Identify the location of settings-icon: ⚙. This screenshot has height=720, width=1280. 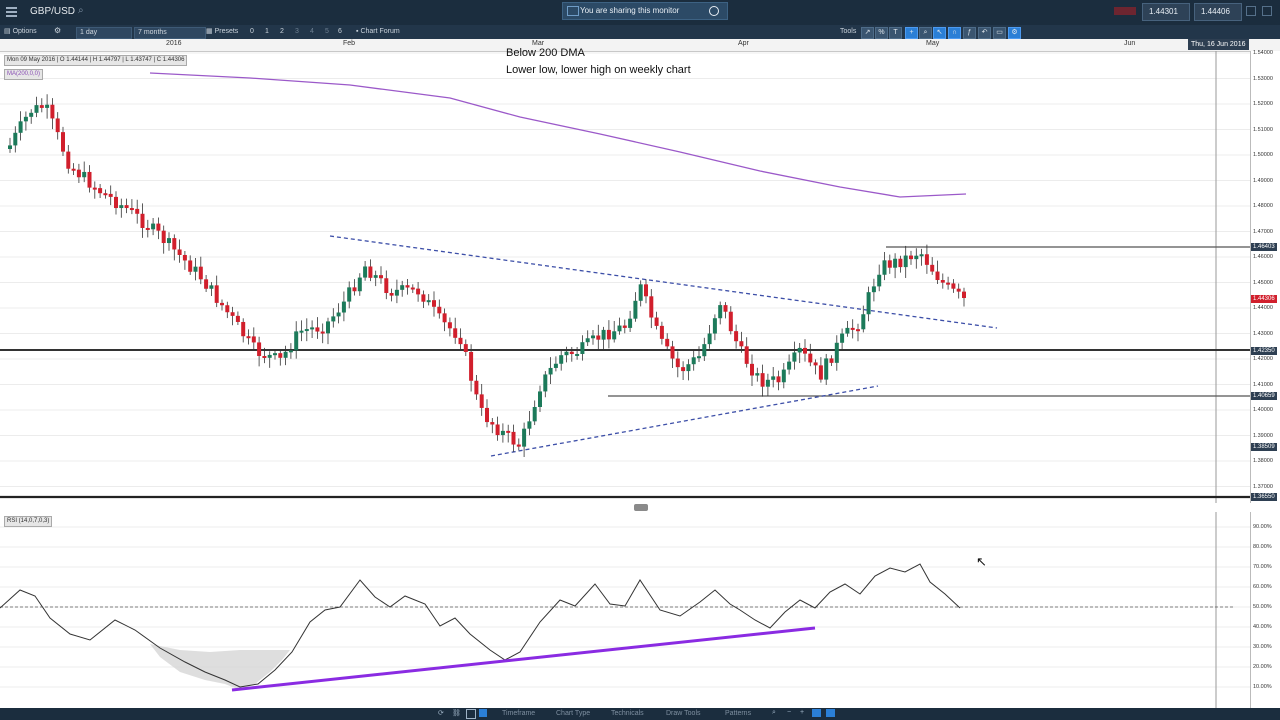
(58, 30).